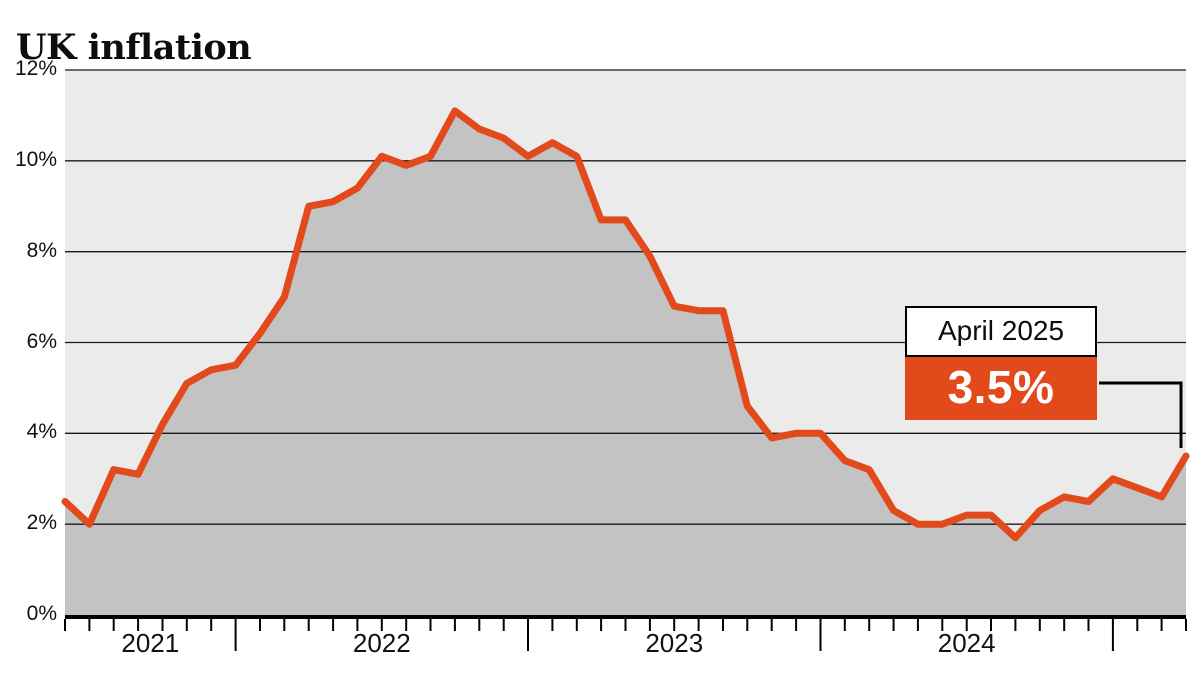 This screenshot has width=1200, height=678. What do you see at coordinates (41, 523) in the screenshot?
I see `y-axis-label: 2%` at bounding box center [41, 523].